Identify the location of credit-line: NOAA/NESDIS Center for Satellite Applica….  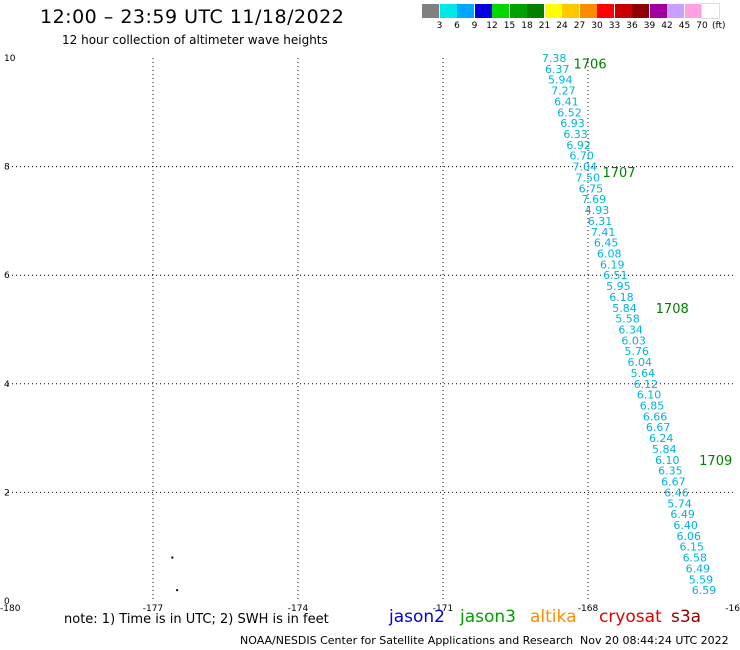
(407, 640).